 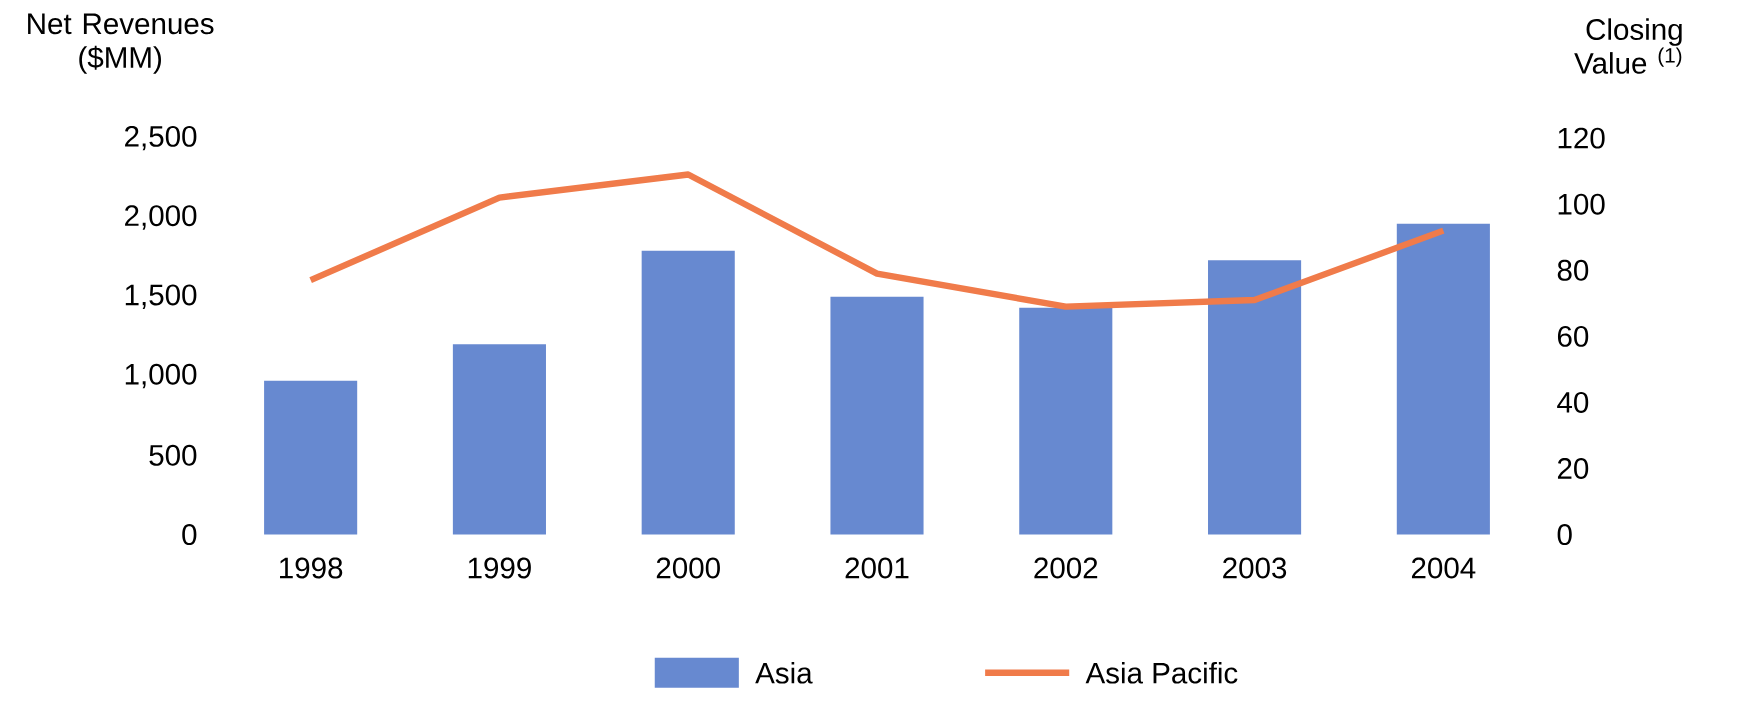 What do you see at coordinates (1066, 568) in the screenshot?
I see `x-tick-label: 2002` at bounding box center [1066, 568].